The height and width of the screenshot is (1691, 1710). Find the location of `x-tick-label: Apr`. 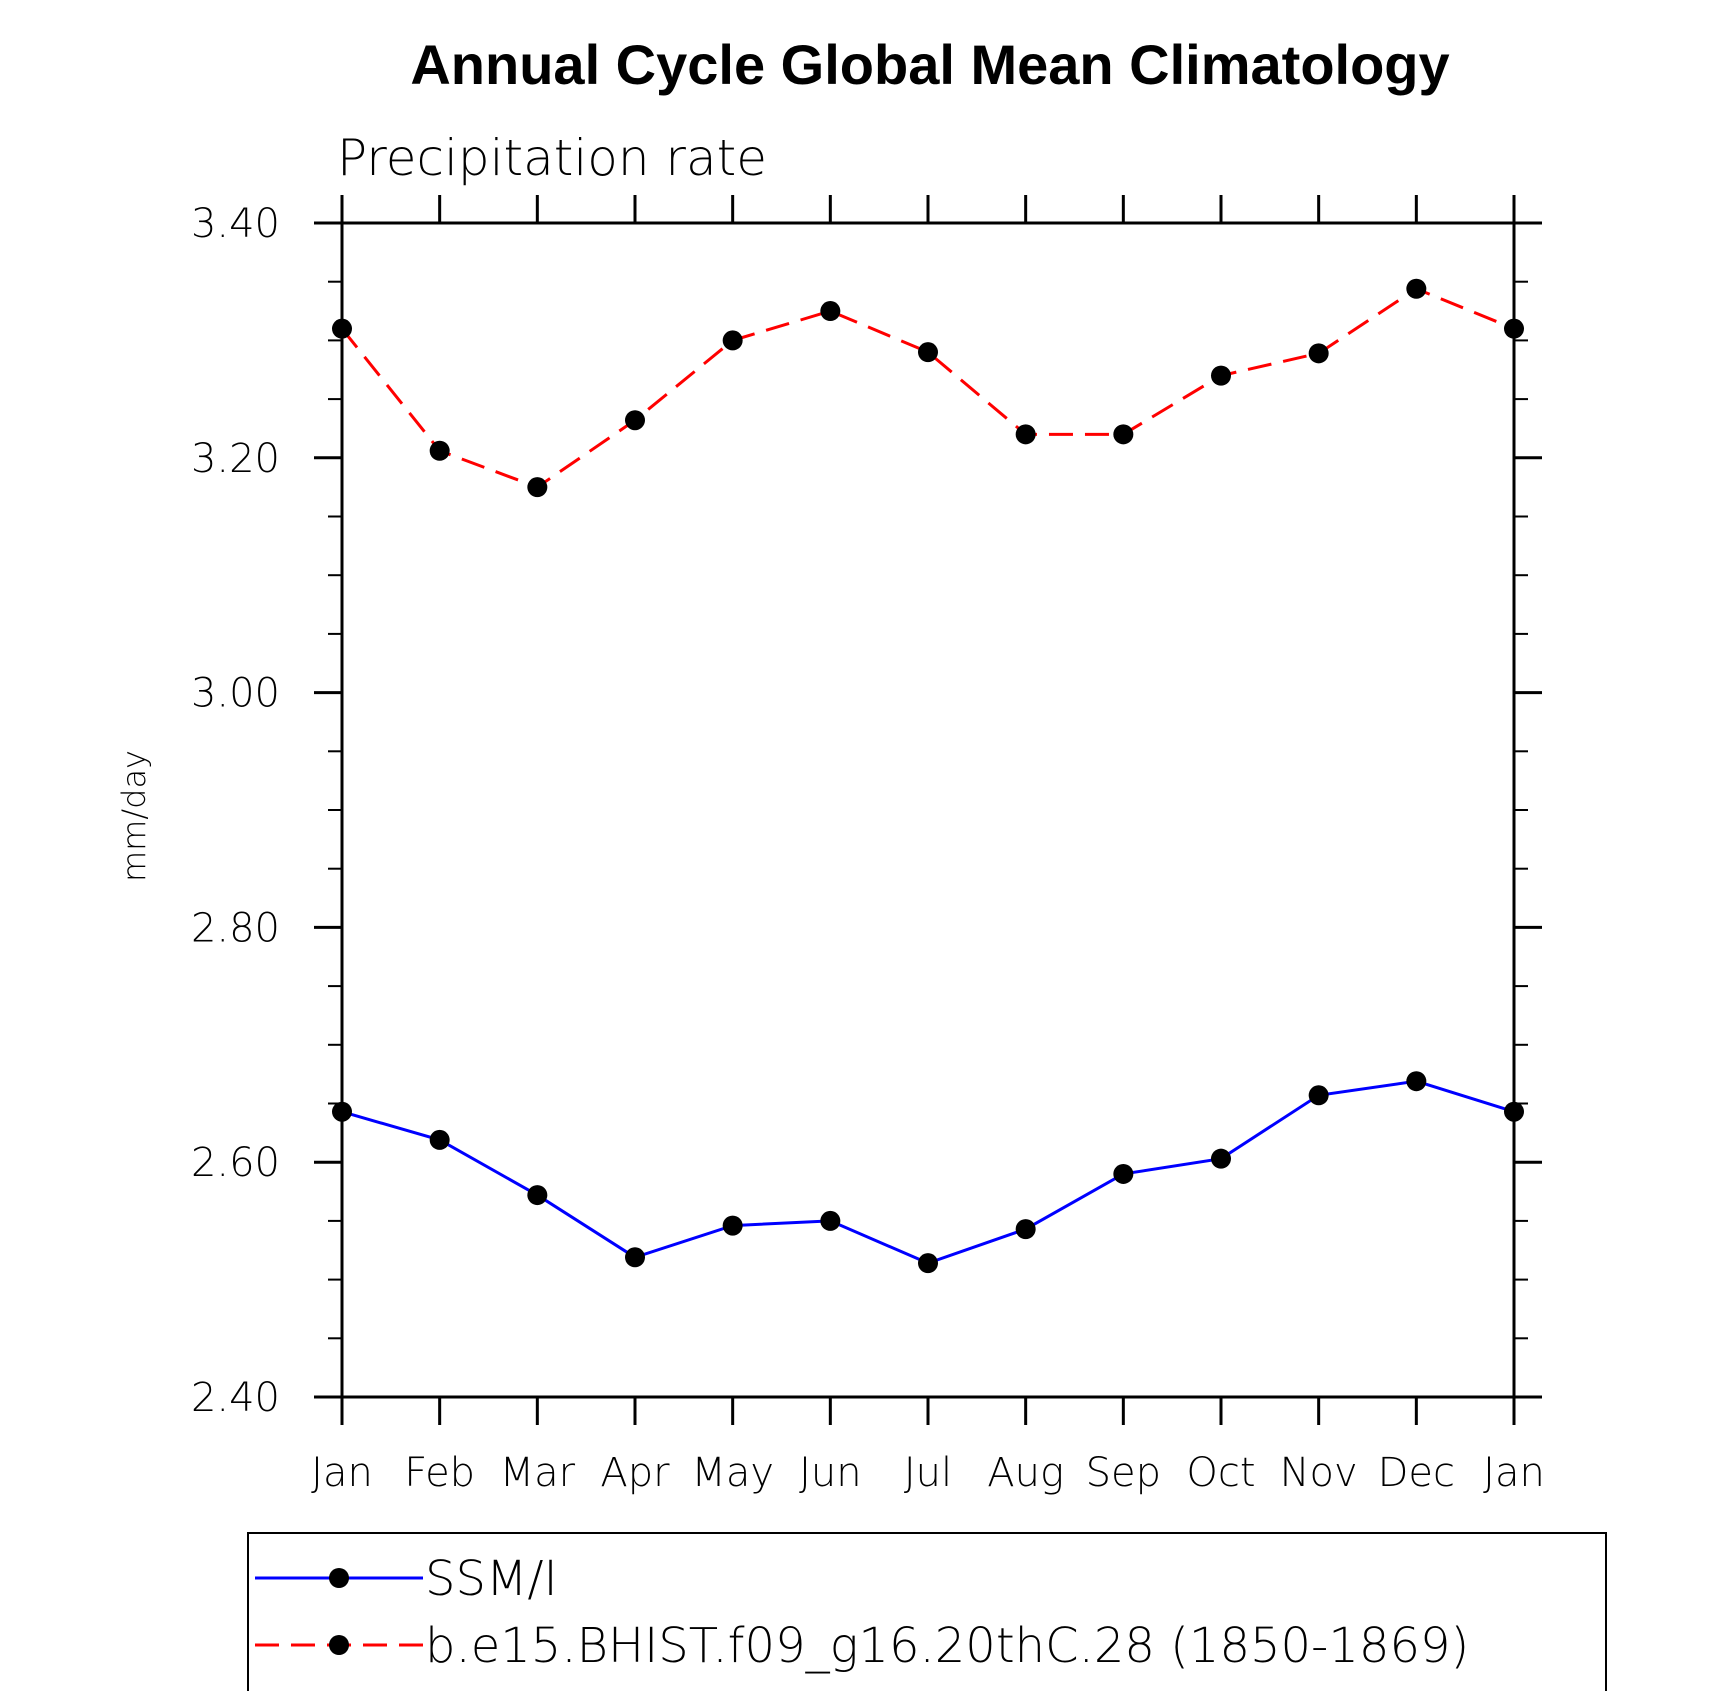

x-tick-label: Apr is located at coordinates (635, 1473).